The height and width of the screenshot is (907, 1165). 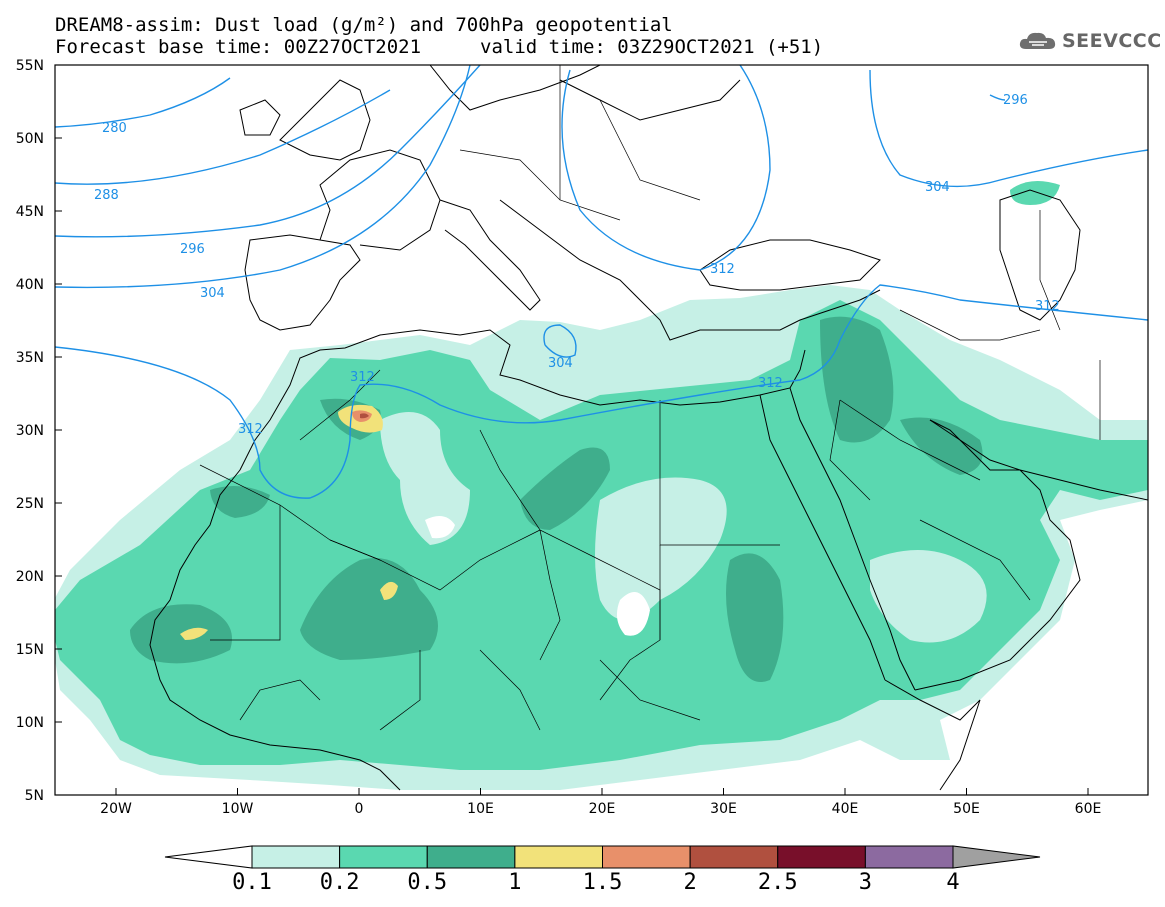 I want to click on balkans-coast, so click(x=690, y=270).